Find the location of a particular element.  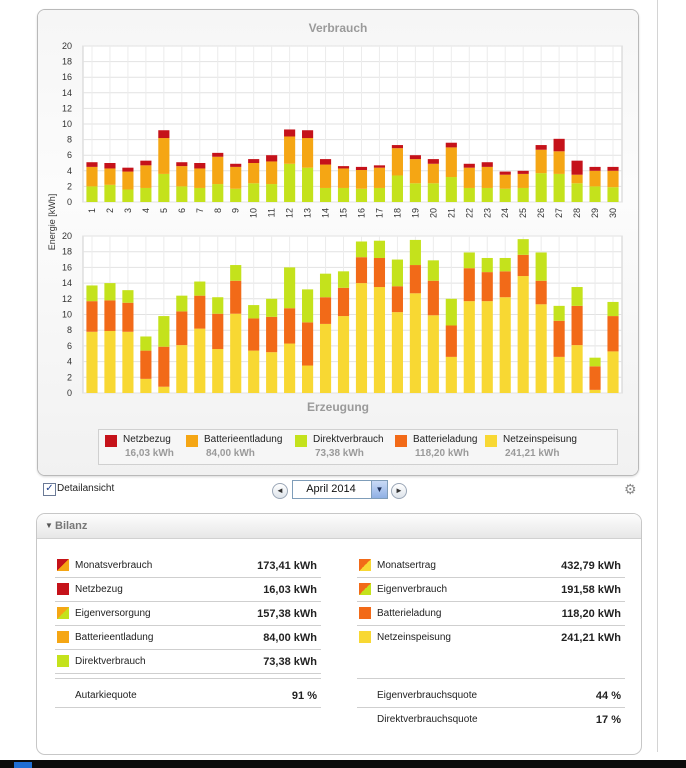

direktverbrauch-icon is located at coordinates (63, 661).